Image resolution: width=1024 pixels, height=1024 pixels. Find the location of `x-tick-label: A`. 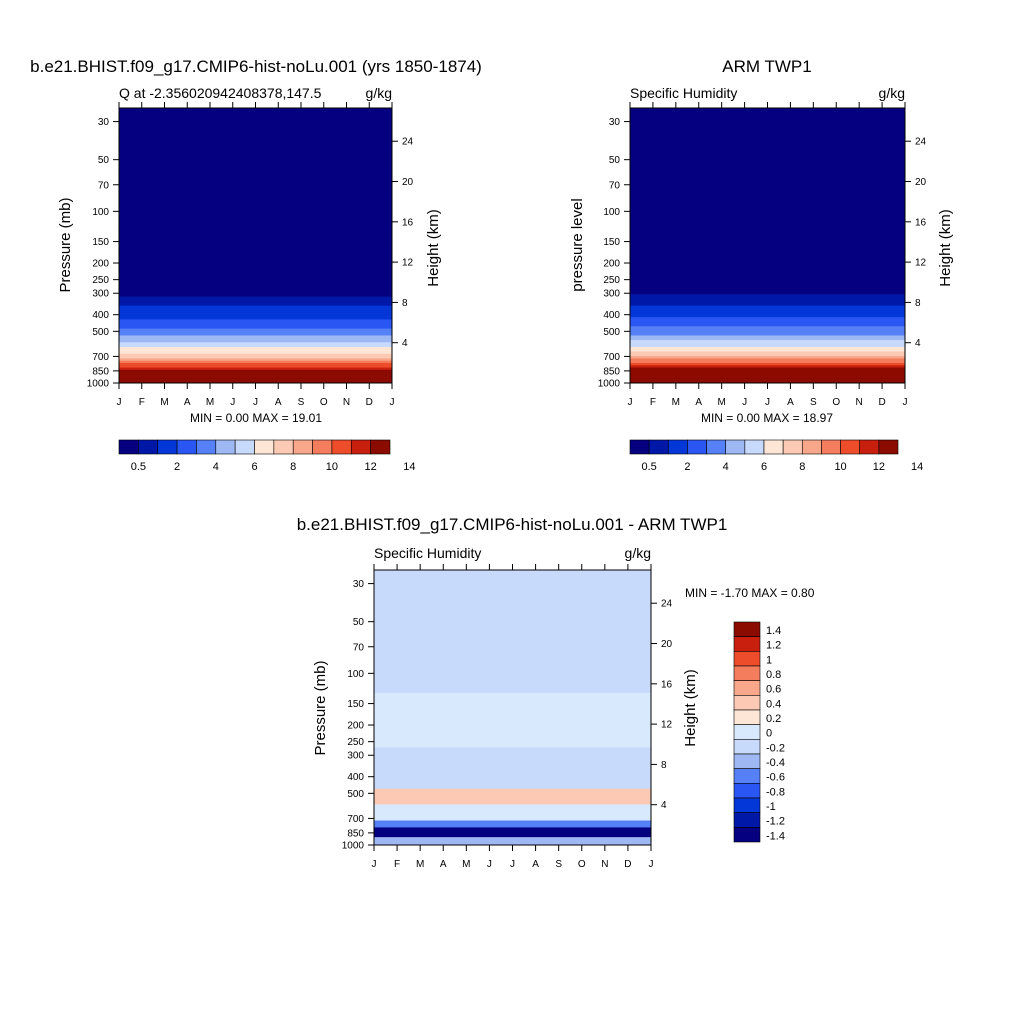

x-tick-label: A is located at coordinates (790, 402).